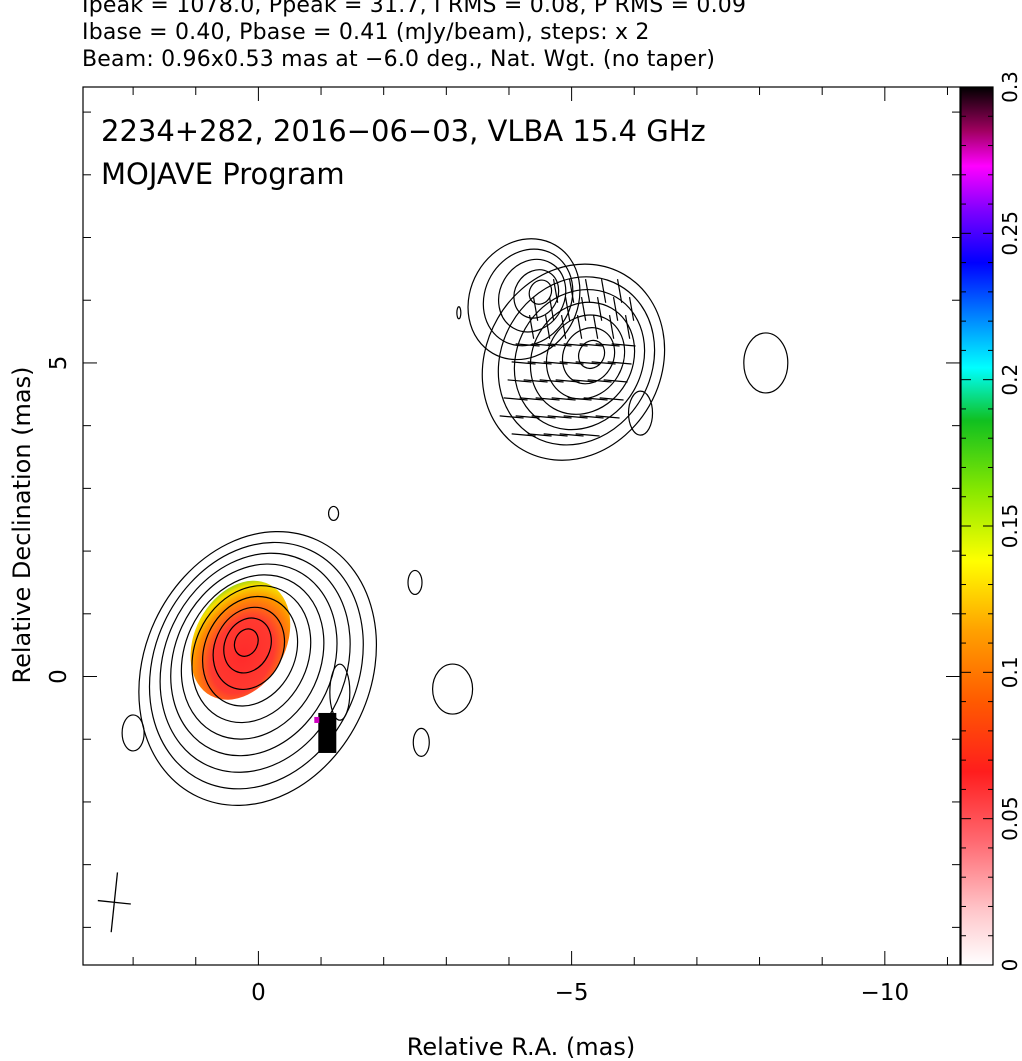  Describe the element at coordinates (1010, 818) in the screenshot. I see `colorbar-tick-label: 0.05` at that location.